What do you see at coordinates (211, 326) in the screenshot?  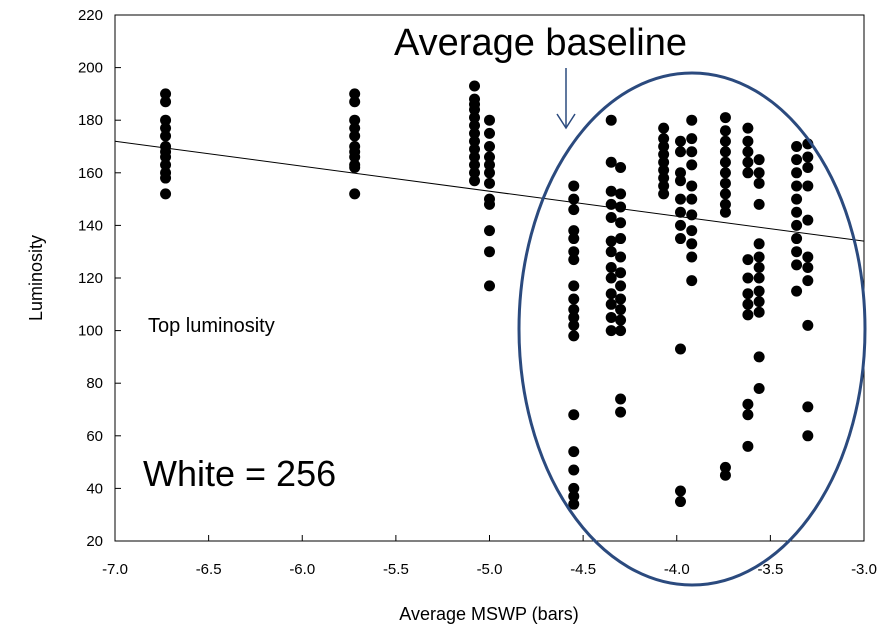 I see `top-luminosity-label: Top luminosity` at bounding box center [211, 326].